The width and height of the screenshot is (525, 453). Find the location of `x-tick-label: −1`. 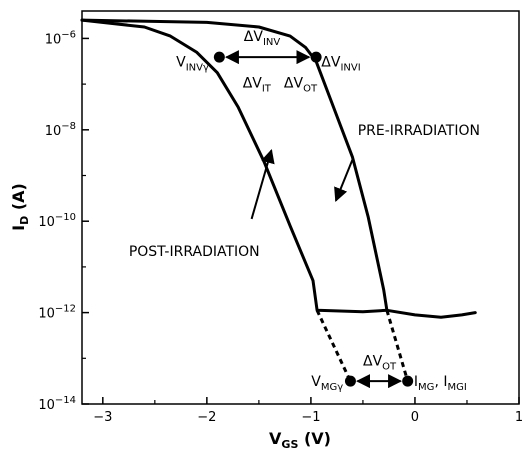

x-tick-label: −1 is located at coordinates (310, 417).